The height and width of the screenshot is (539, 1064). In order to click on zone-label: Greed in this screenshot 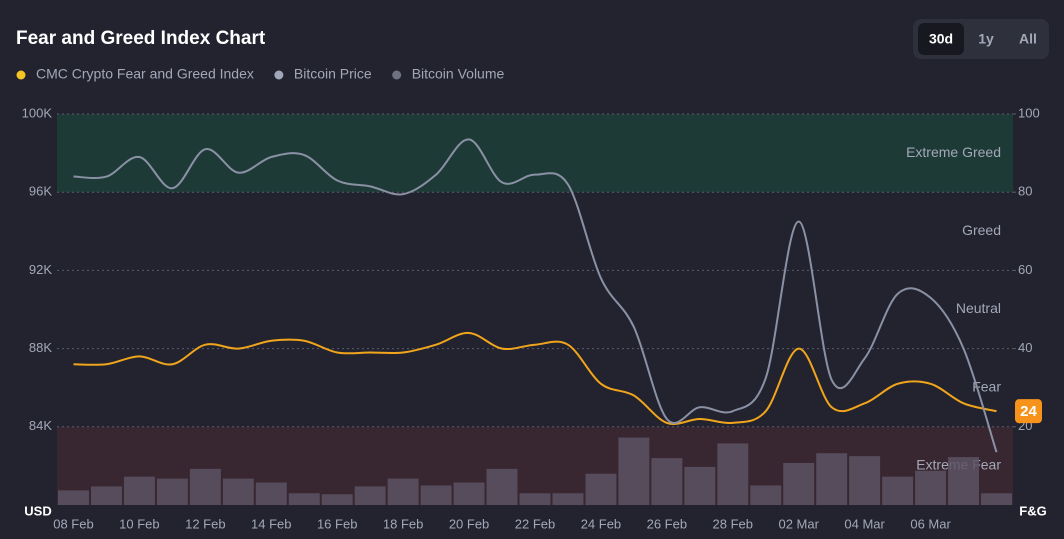, I will do `click(981, 230)`.